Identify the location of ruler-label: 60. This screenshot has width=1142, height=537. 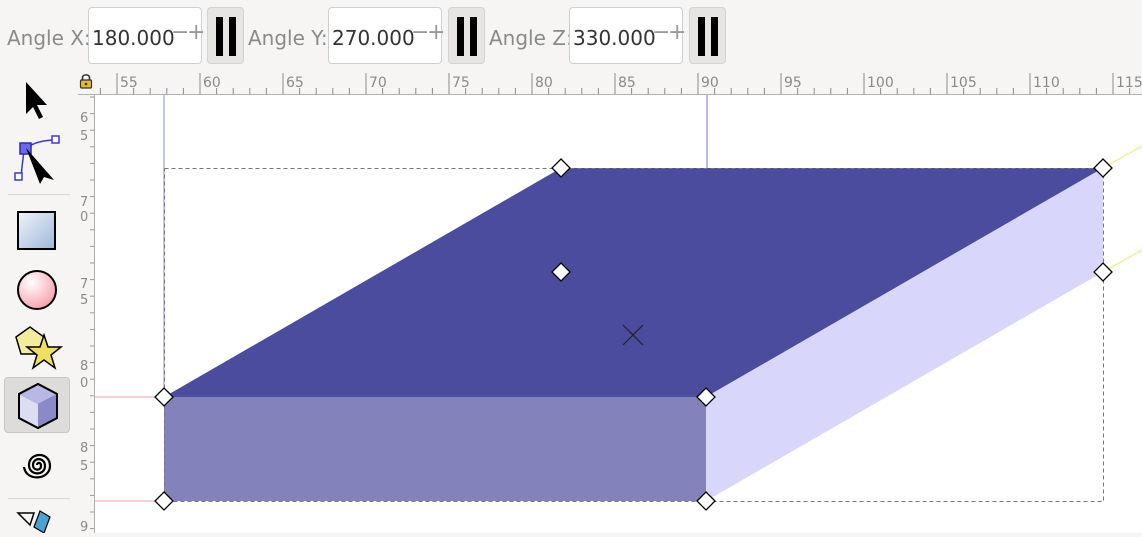
(212, 83).